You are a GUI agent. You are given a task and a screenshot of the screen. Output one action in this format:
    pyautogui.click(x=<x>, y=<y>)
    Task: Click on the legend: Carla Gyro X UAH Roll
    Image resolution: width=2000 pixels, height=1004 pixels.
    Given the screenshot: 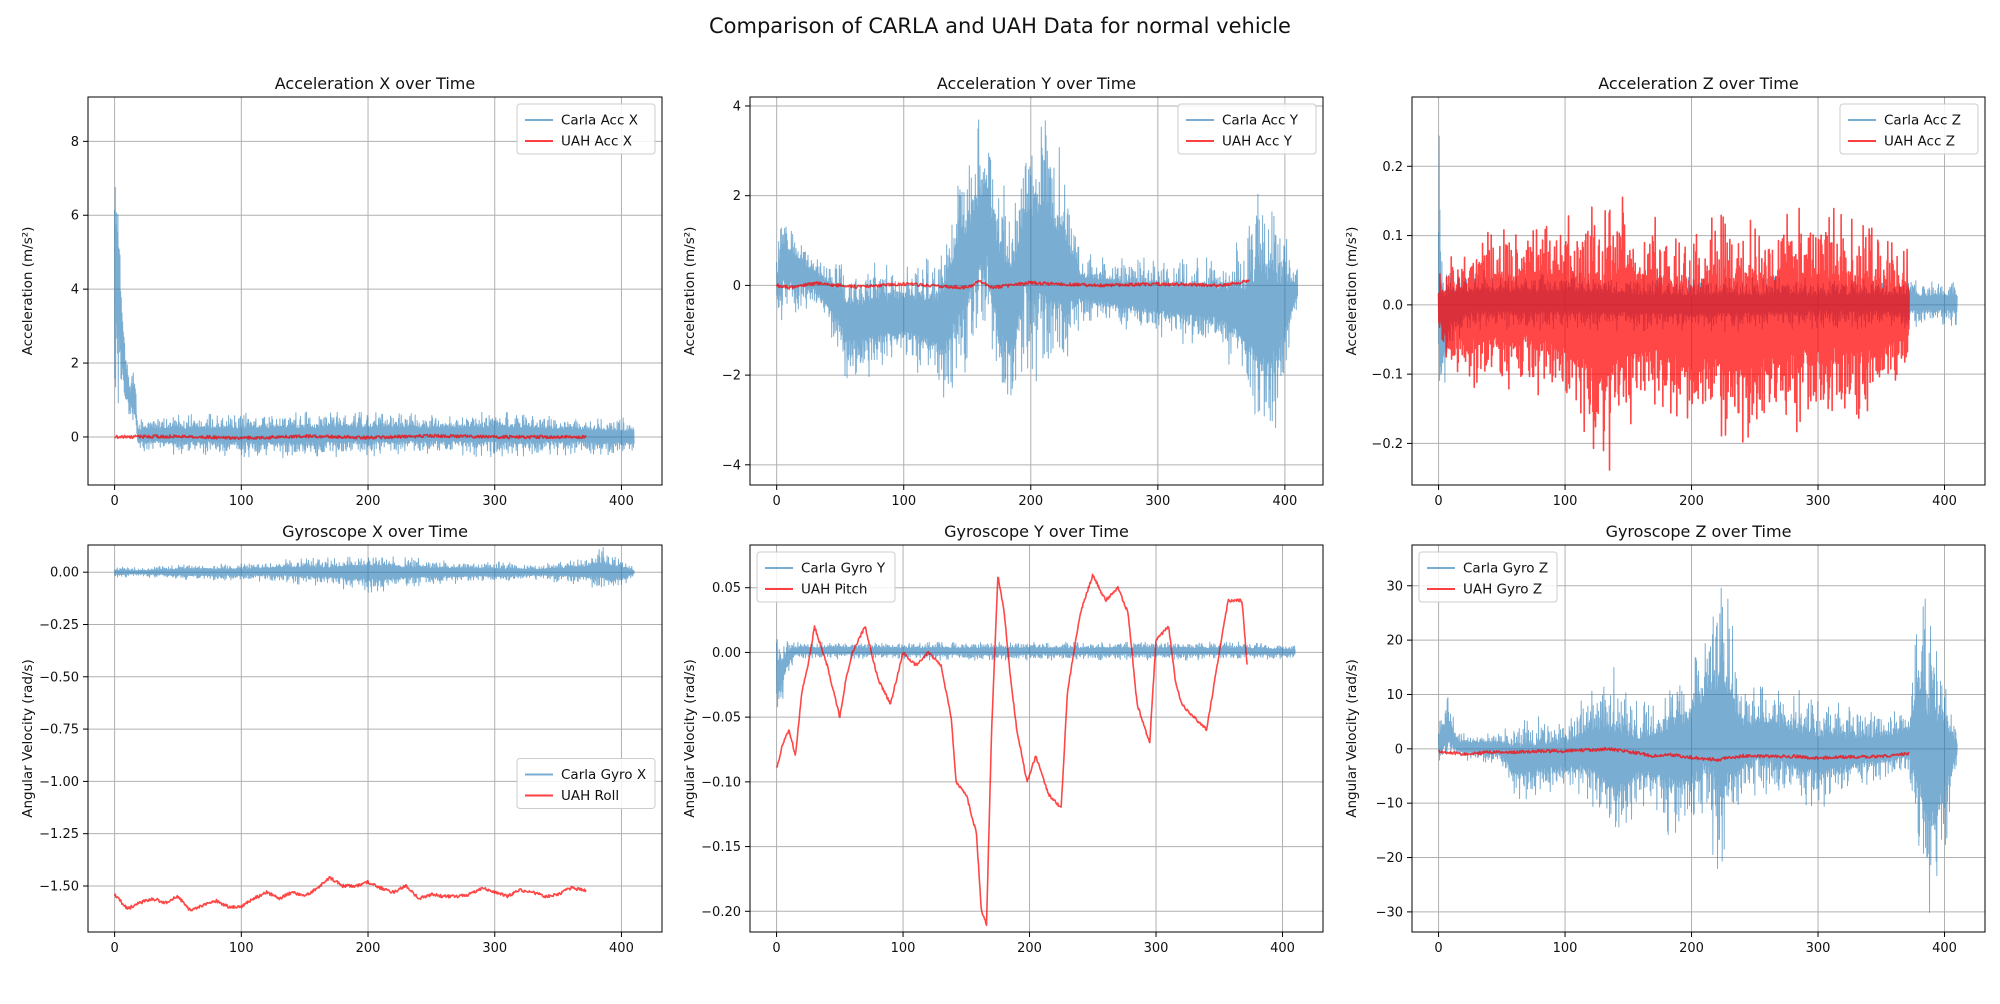 What is the action you would take?
    pyautogui.click(x=586, y=783)
    